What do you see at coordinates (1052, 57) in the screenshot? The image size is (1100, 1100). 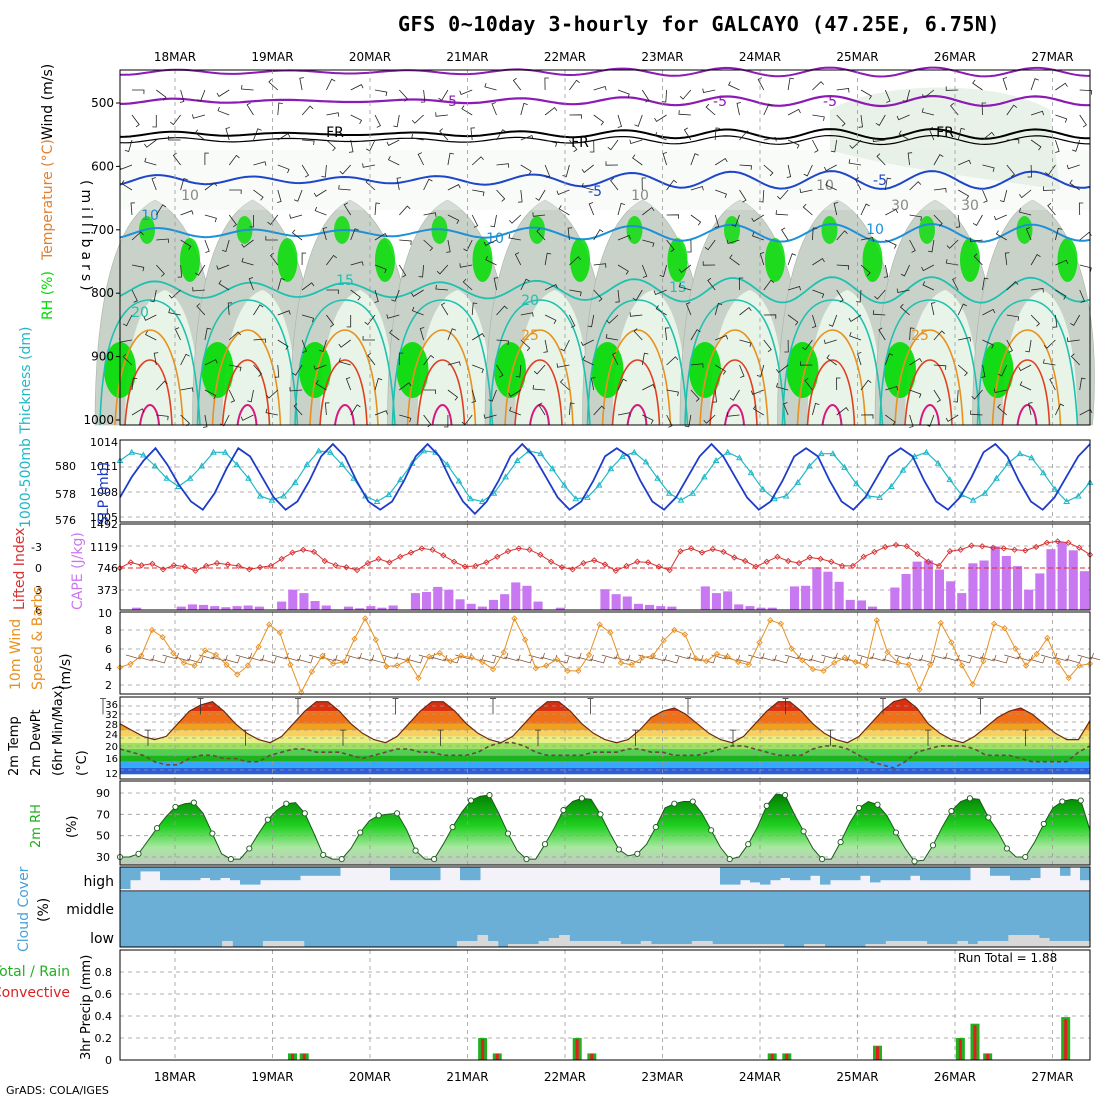 I see `date-label-top: 27MAR` at bounding box center [1052, 57].